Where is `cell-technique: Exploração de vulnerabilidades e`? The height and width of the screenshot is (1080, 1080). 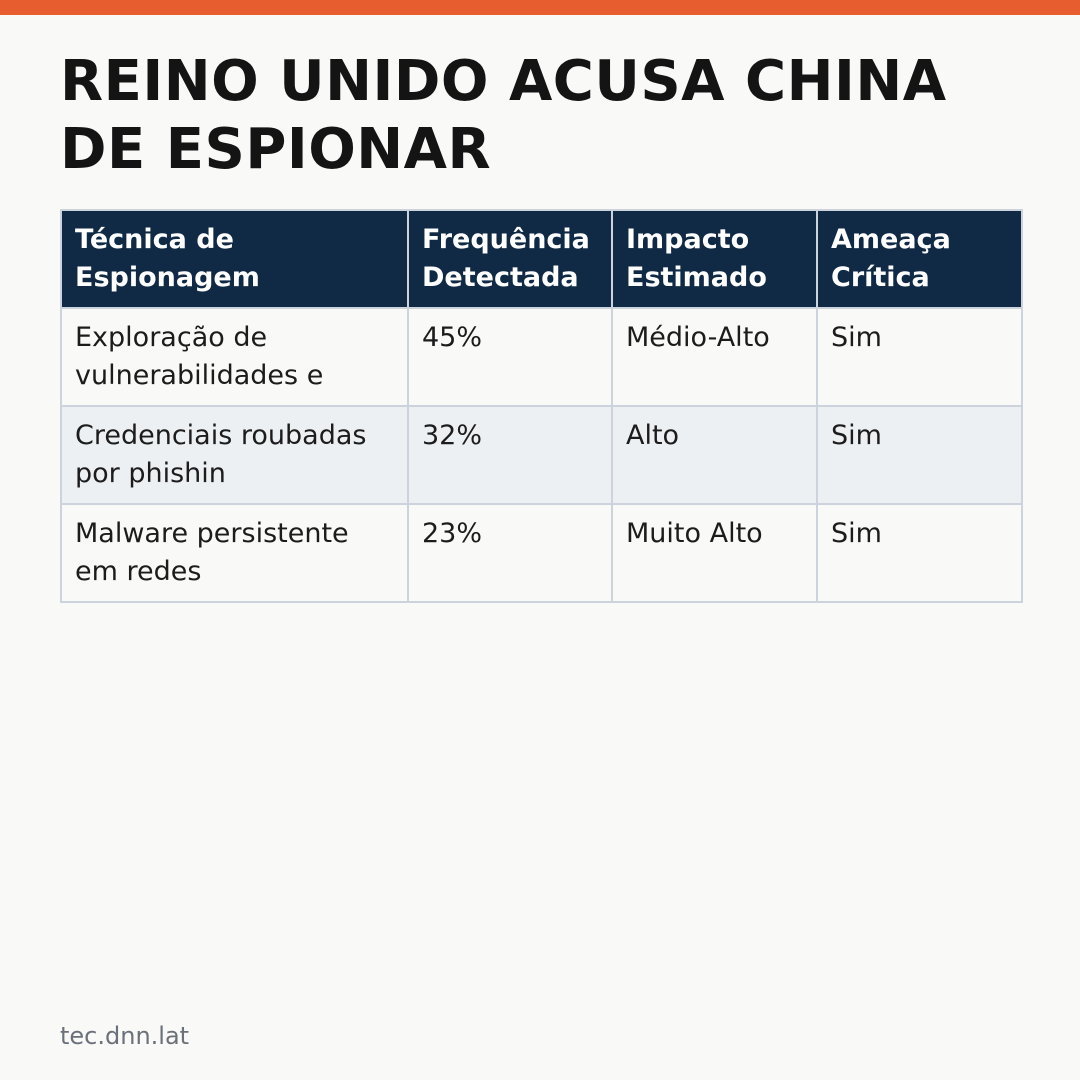 cell-technique: Exploração de vulnerabilidades e is located at coordinates (234, 357).